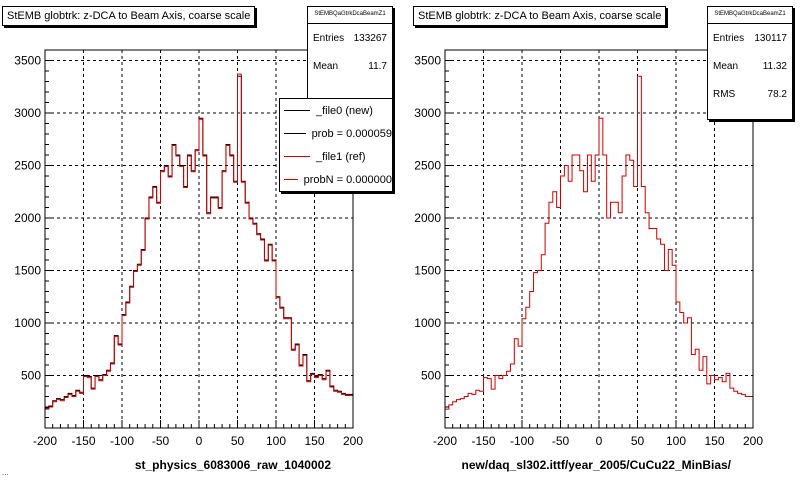 The height and width of the screenshot is (480, 800). Describe the element at coordinates (344, 110) in the screenshot. I see `legend-label-file0: _file0 (new)` at that location.